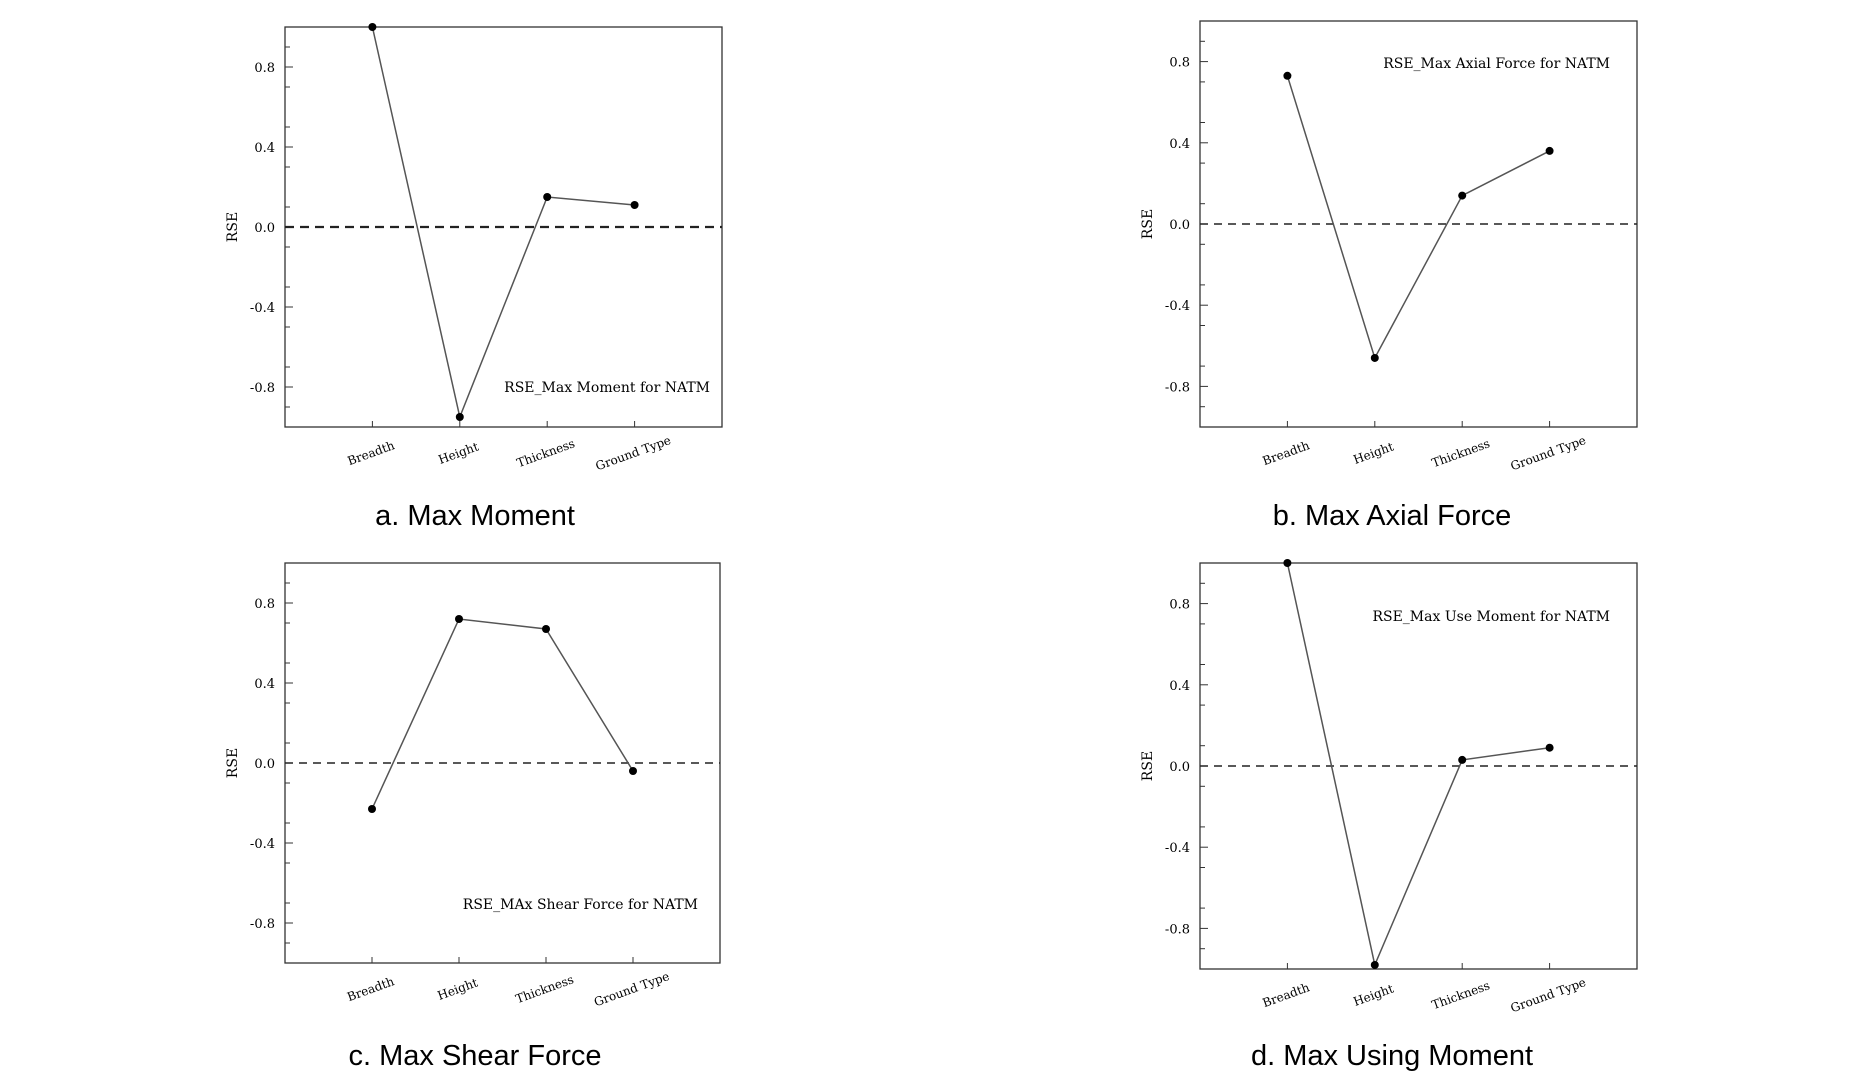 Image resolution: width=1853 pixels, height=1090 pixels. Describe the element at coordinates (1392, 1056) in the screenshot. I see `panel-caption: d. Max Using Moment` at that location.